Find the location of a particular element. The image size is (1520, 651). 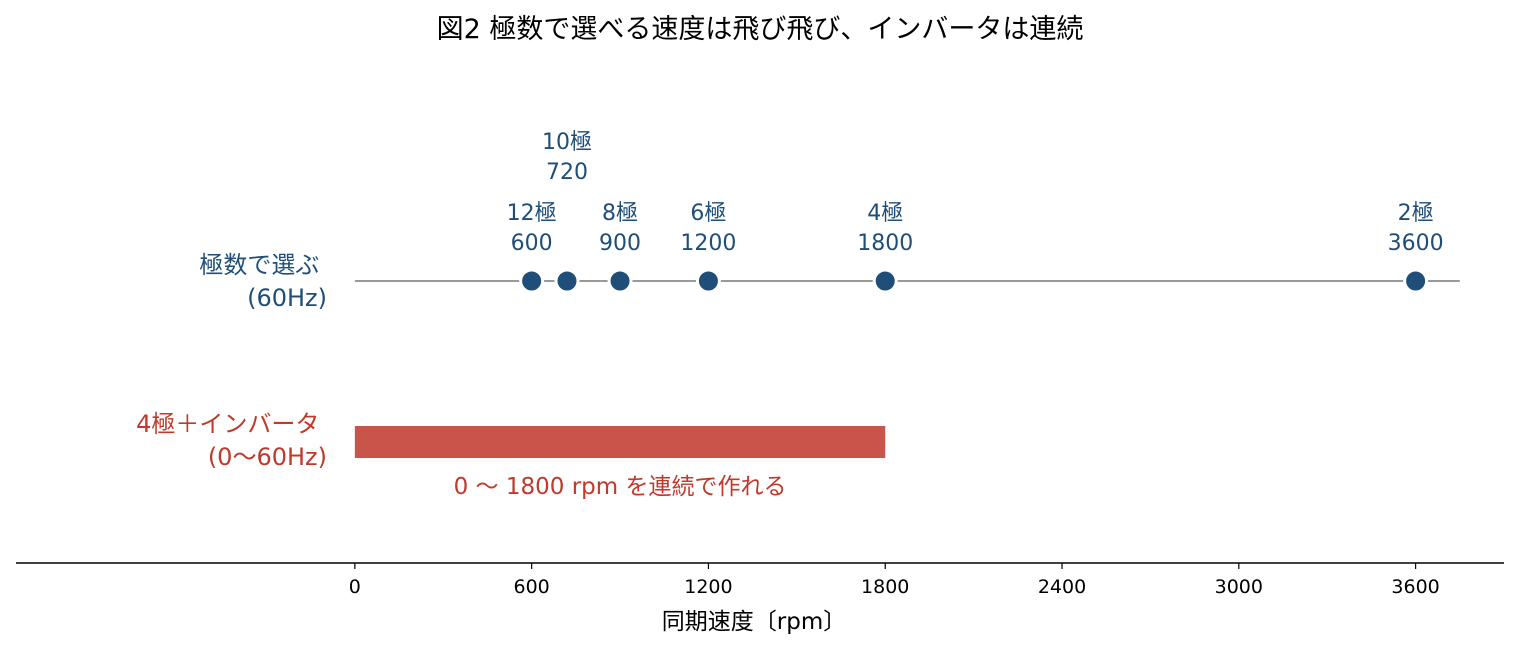

pole-label-720: 10極 is located at coordinates (567, 142).